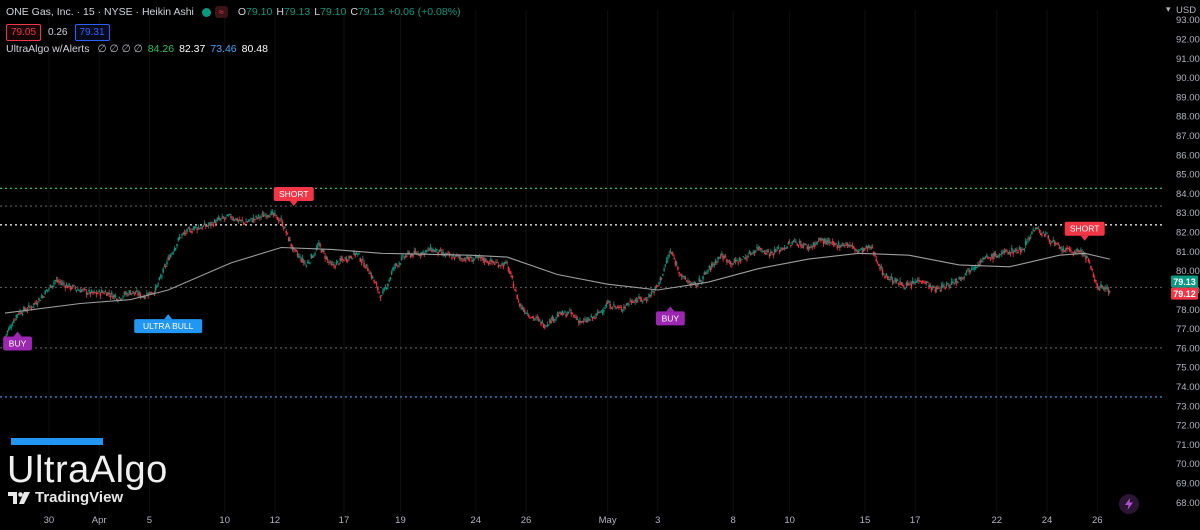 The width and height of the screenshot is (1200, 530). I want to click on tradingview-logo: TradingView, so click(65, 497).